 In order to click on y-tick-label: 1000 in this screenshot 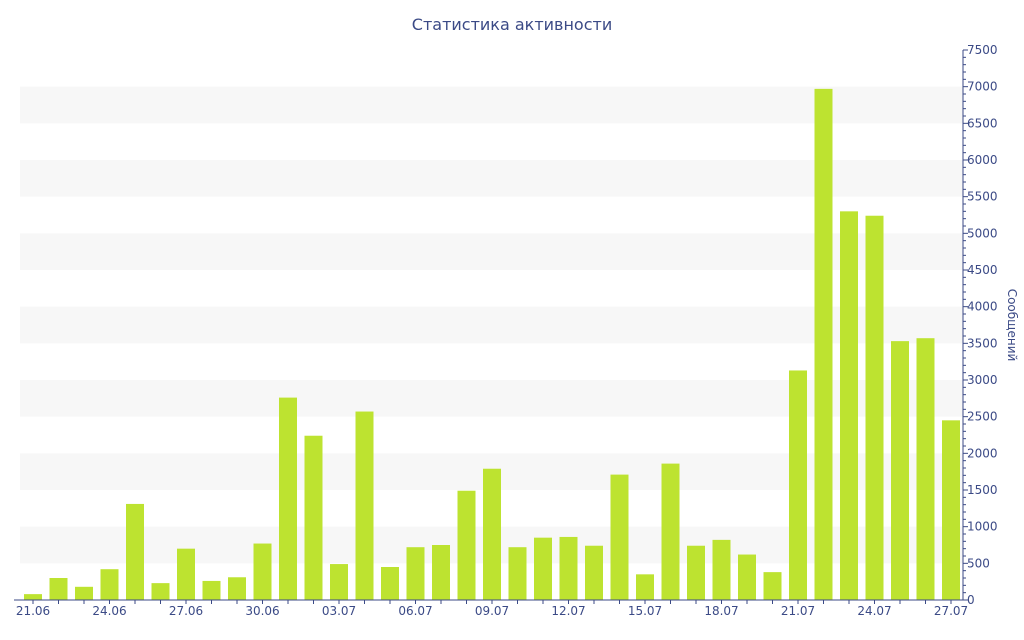, I will do `click(982, 527)`.